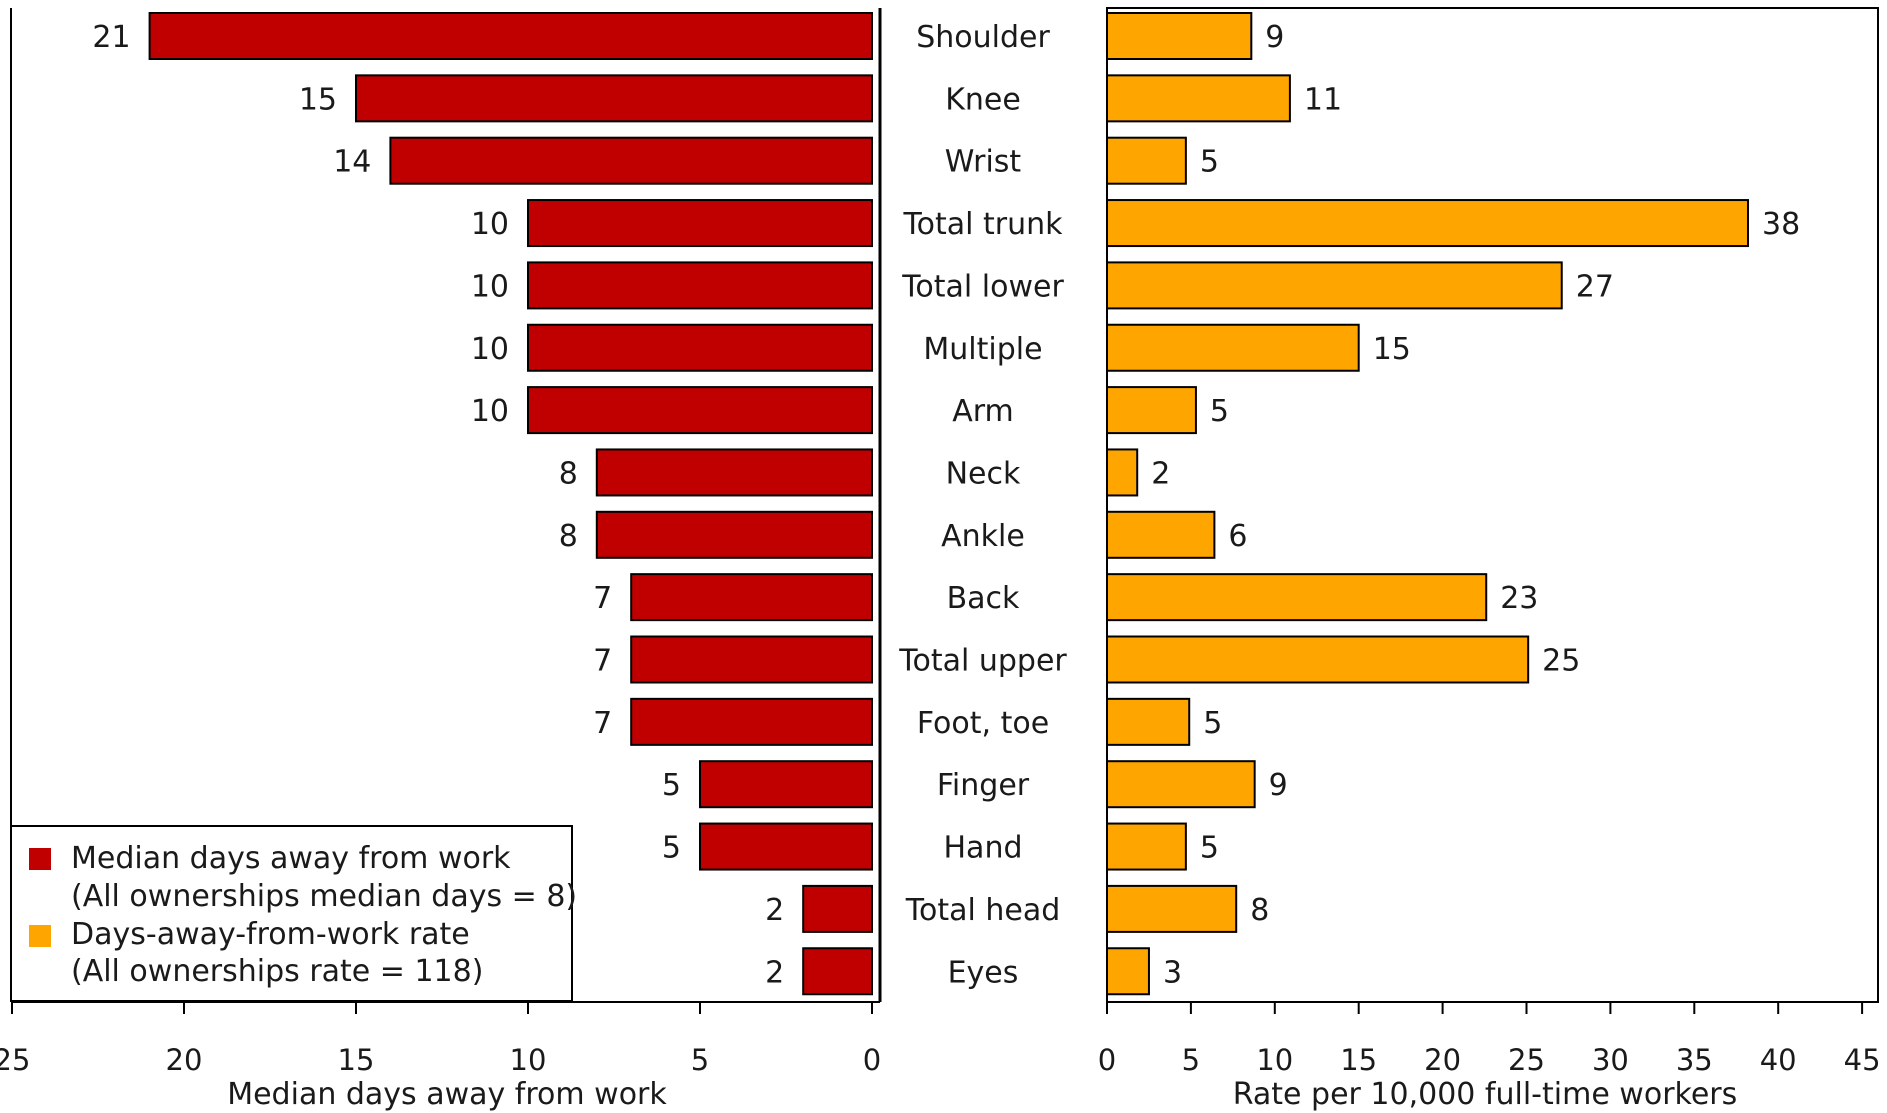  I want to click on right-value-label-hand: 5, so click(1209, 848).